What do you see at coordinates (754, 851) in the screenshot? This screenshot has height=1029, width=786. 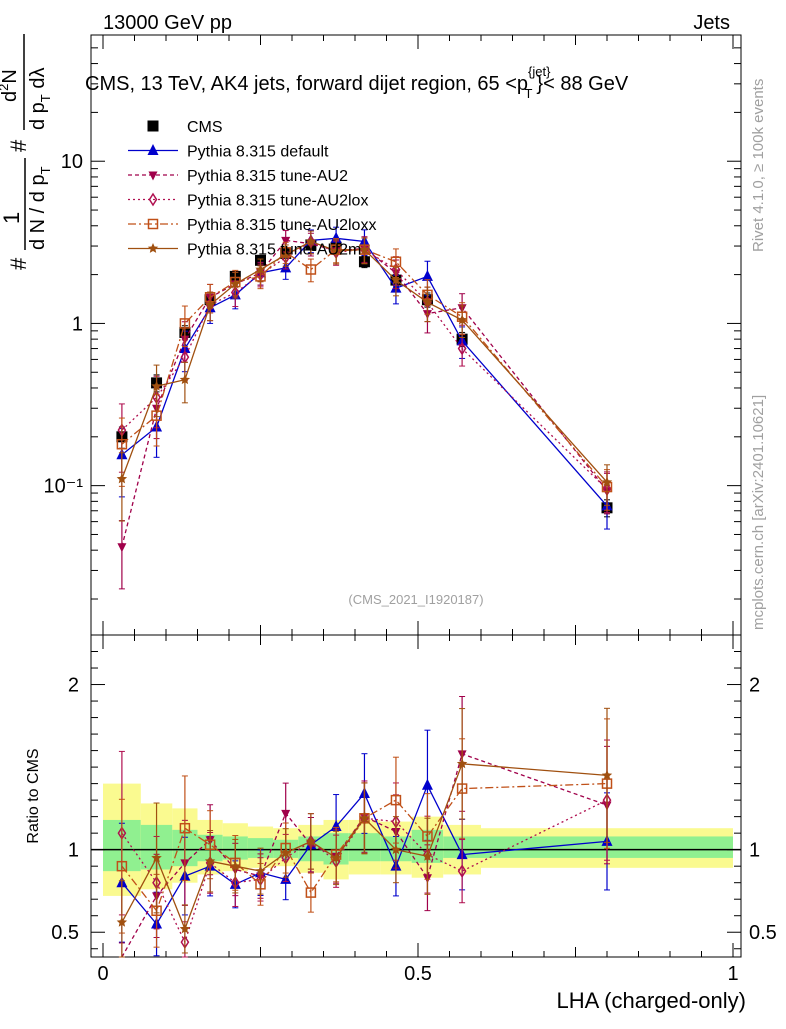 I see `ratio-y-tick-label-right: 1` at bounding box center [754, 851].